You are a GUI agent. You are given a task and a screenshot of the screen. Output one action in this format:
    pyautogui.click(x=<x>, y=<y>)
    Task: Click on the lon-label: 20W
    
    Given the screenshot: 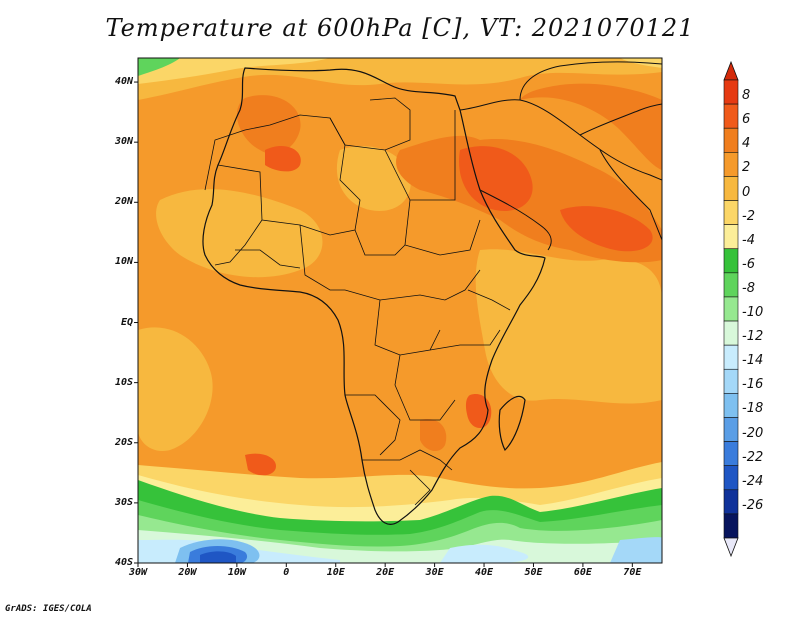 What is the action you would take?
    pyautogui.click(x=187, y=572)
    